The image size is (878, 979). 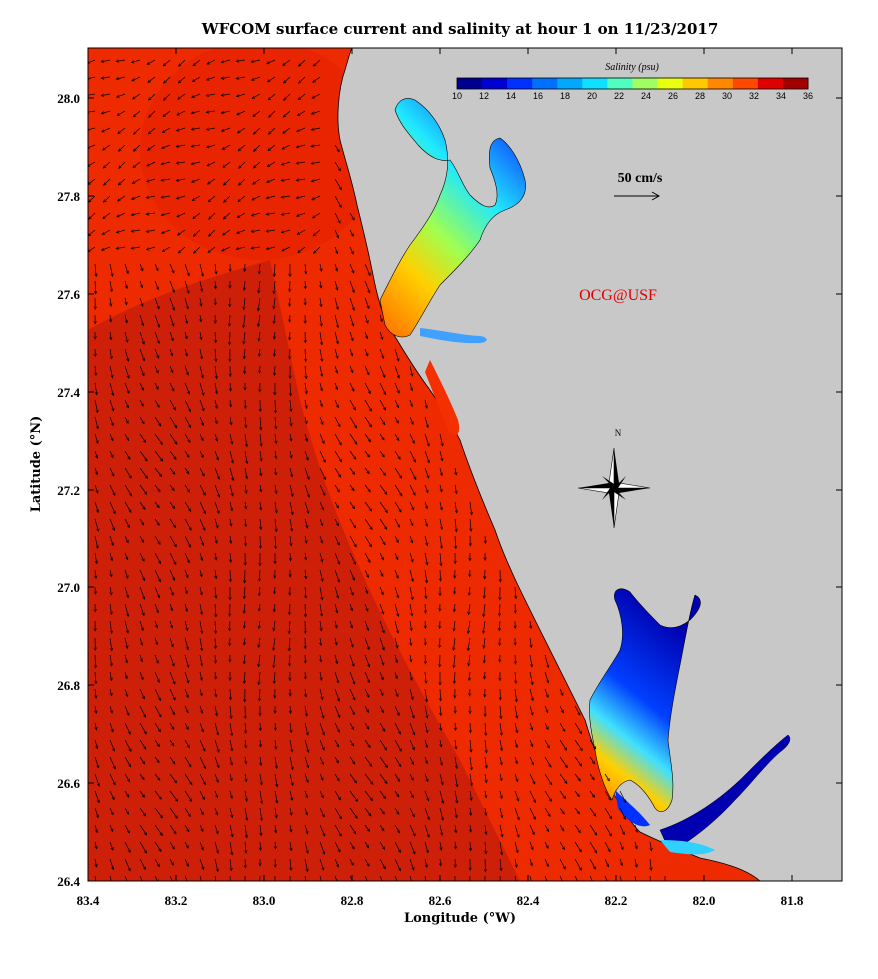 What do you see at coordinates (808, 96) in the screenshot?
I see `colorbar-tick-label: 36` at bounding box center [808, 96].